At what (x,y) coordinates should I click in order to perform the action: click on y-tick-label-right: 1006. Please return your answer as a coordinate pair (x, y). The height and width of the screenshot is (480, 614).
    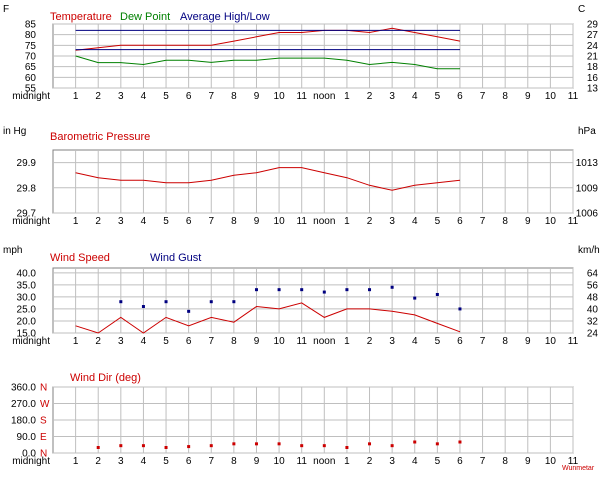
    Looking at the image, I should click on (587, 214).